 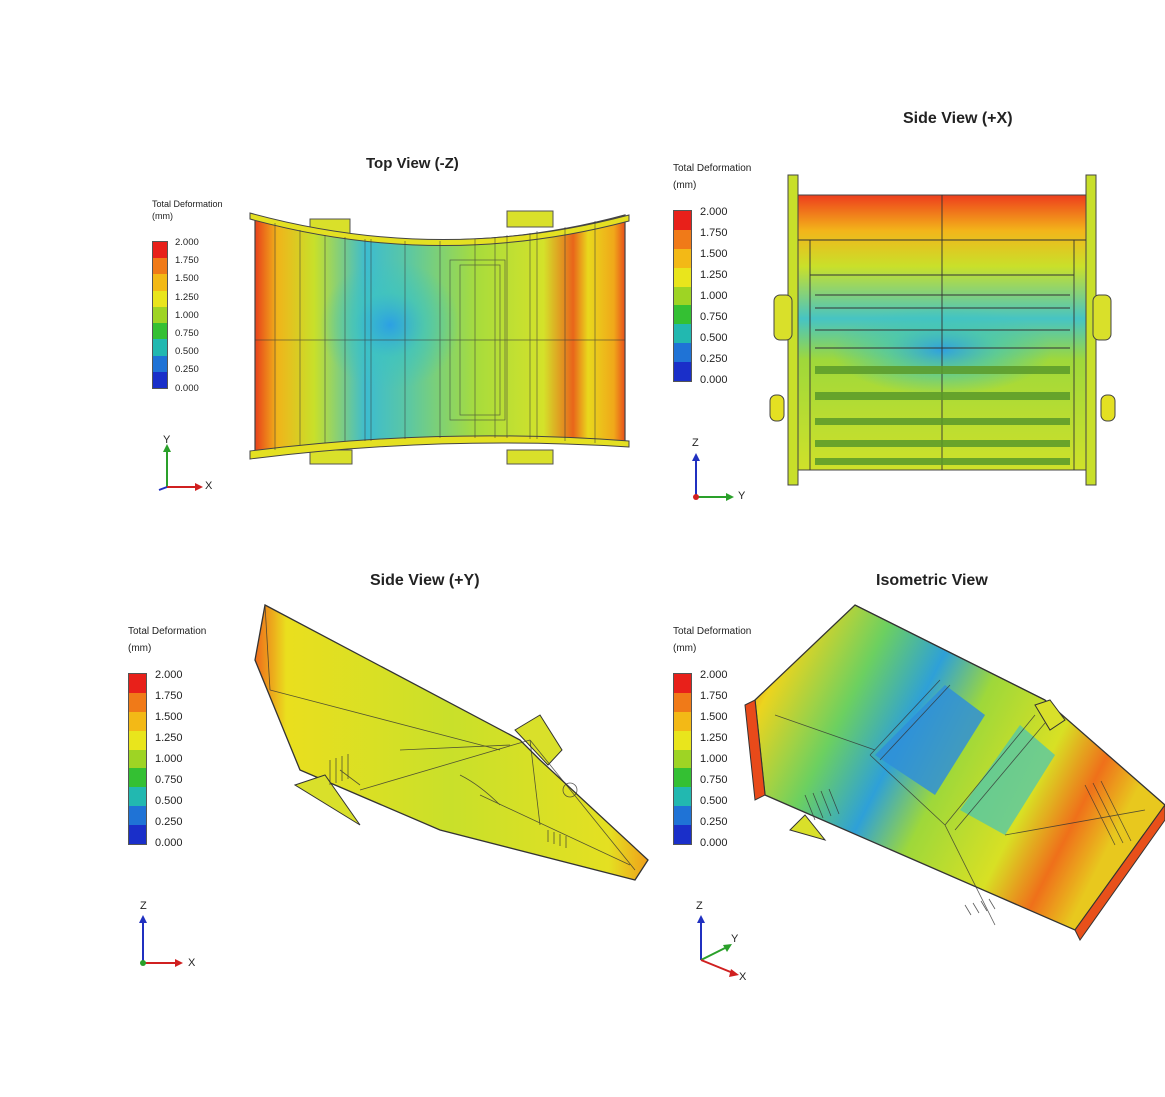 I want to click on axis-label-x: X, so click(x=192, y=963).